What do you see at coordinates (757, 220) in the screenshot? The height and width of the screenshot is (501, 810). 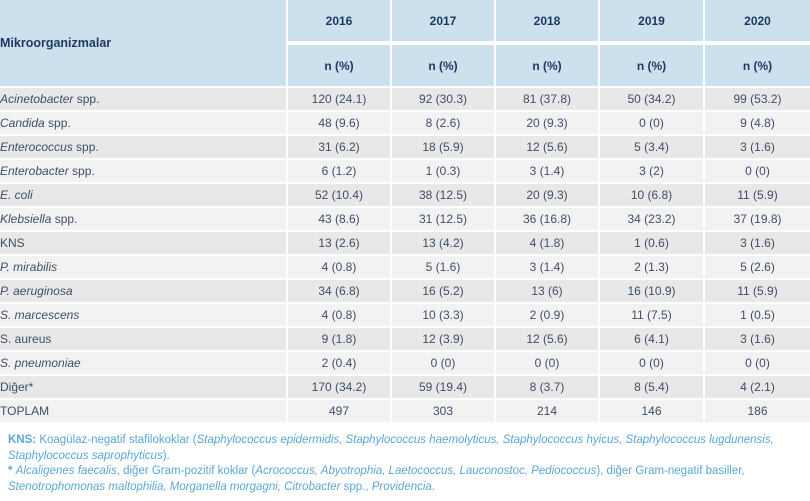 I see `cell-value: 37 (19.8)` at bounding box center [757, 220].